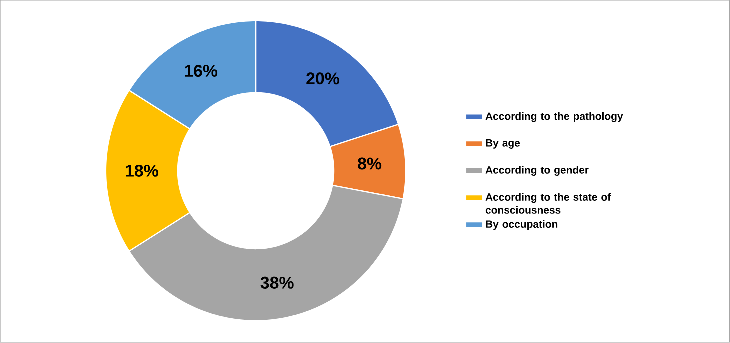  What do you see at coordinates (555, 117) in the screenshot?
I see `legend-label: According to the pathology` at bounding box center [555, 117].